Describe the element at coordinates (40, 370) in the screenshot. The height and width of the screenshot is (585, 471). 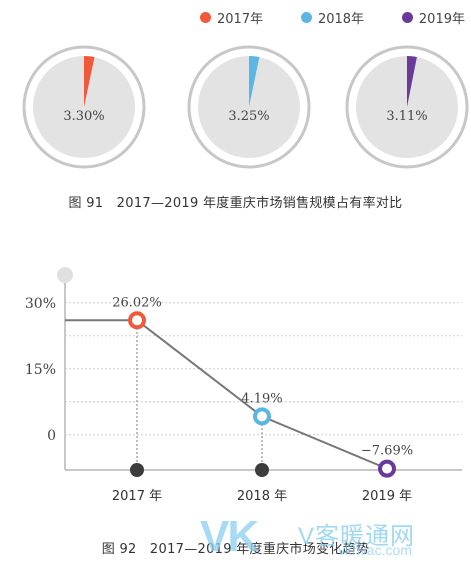
I see `y-tick-label: 15%` at that location.